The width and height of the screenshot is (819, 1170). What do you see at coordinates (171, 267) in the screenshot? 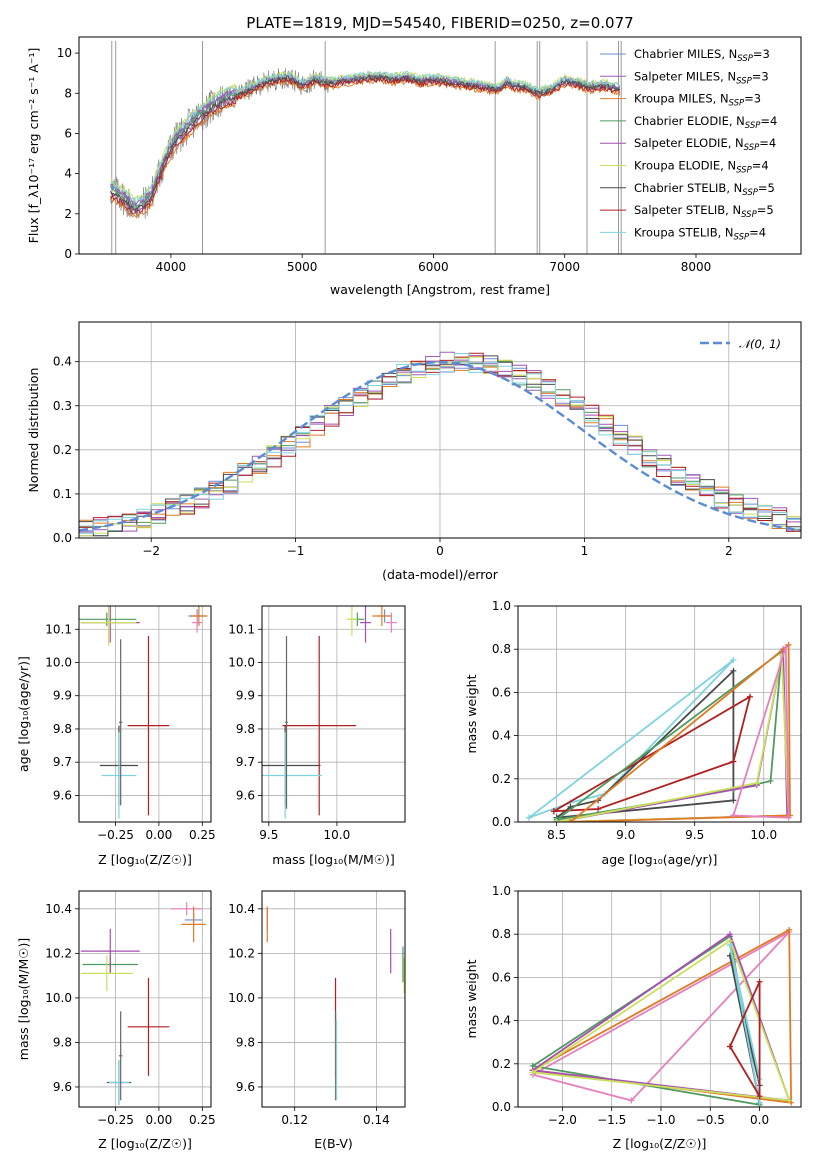
I see `x-tick-label: 4000` at bounding box center [171, 267].